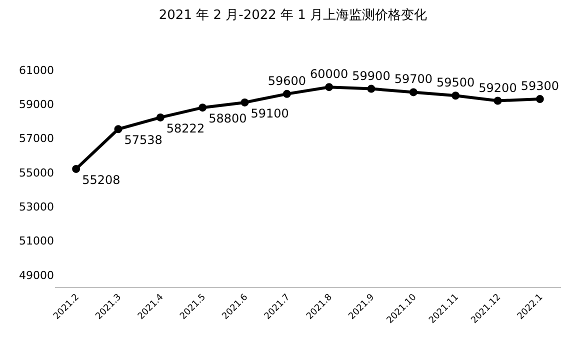 The height and width of the screenshot is (337, 586). Describe the element at coordinates (143, 140) in the screenshot. I see `data-label: 57538` at that location.